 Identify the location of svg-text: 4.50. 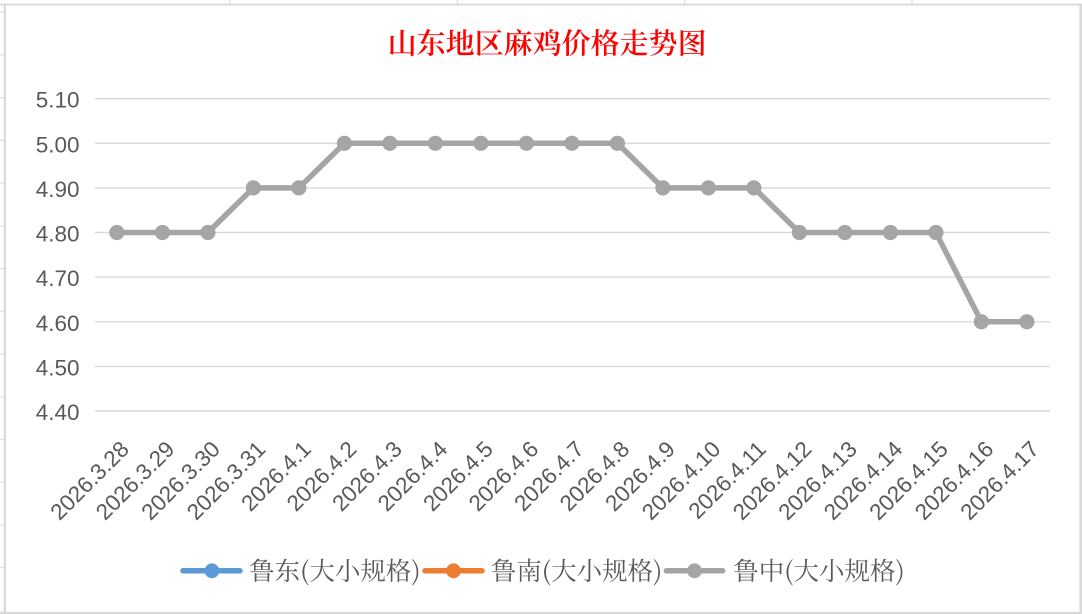
(58, 367).